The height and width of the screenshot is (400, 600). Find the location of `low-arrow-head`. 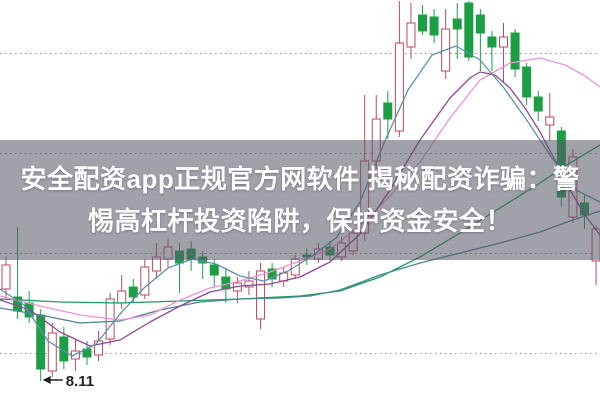

low-arrow-head is located at coordinates (46, 380).